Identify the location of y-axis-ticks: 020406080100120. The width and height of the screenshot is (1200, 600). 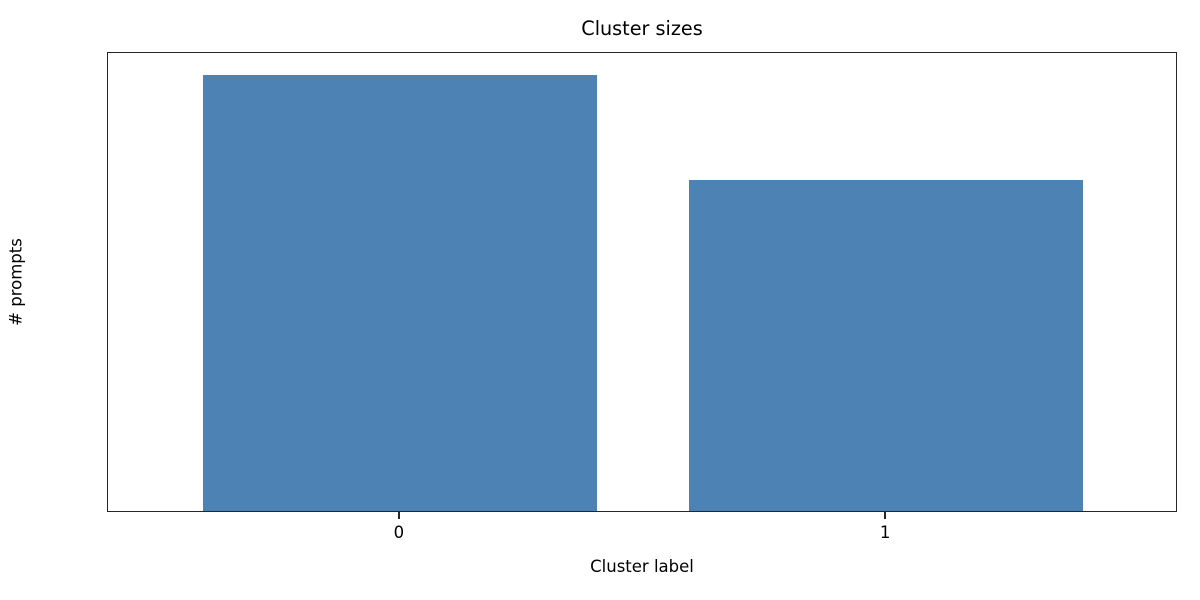
(53, 282).